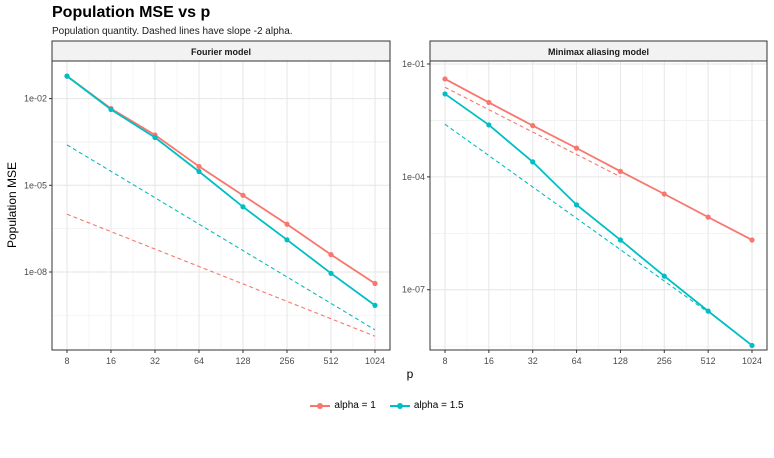  I want to click on y-tick-label: 1e-05, so click(35, 185).